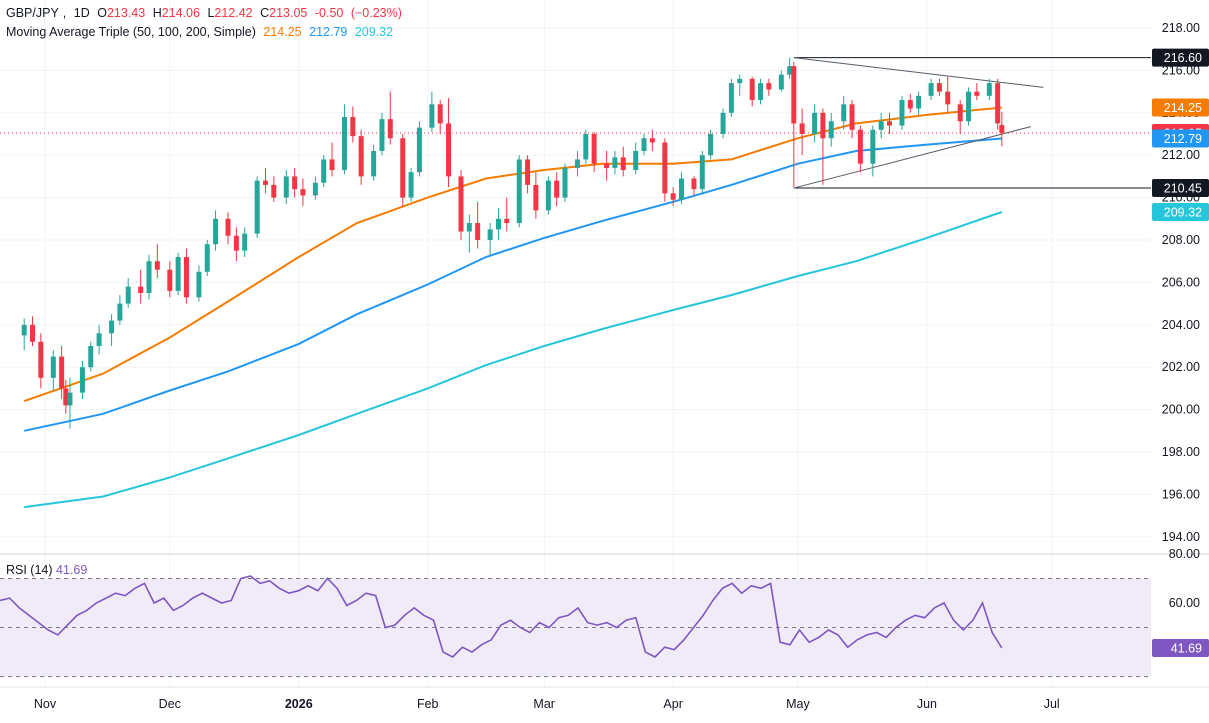 The width and height of the screenshot is (1209, 723). I want to click on low-value: 212.42, so click(233, 13).